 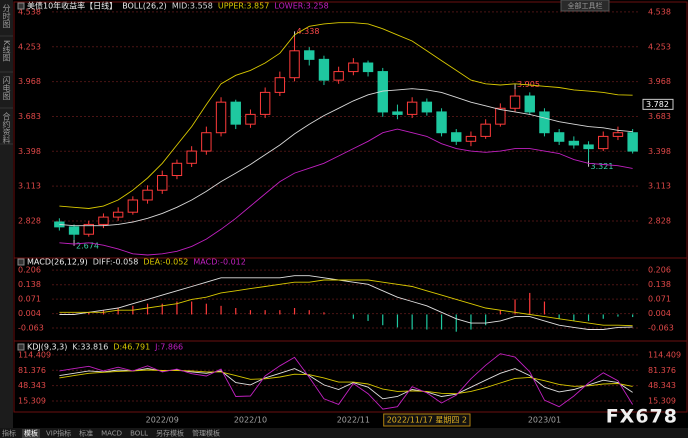 What do you see at coordinates (32, 385) in the screenshot?
I see `y-tick-label: 48.343` at bounding box center [32, 385].